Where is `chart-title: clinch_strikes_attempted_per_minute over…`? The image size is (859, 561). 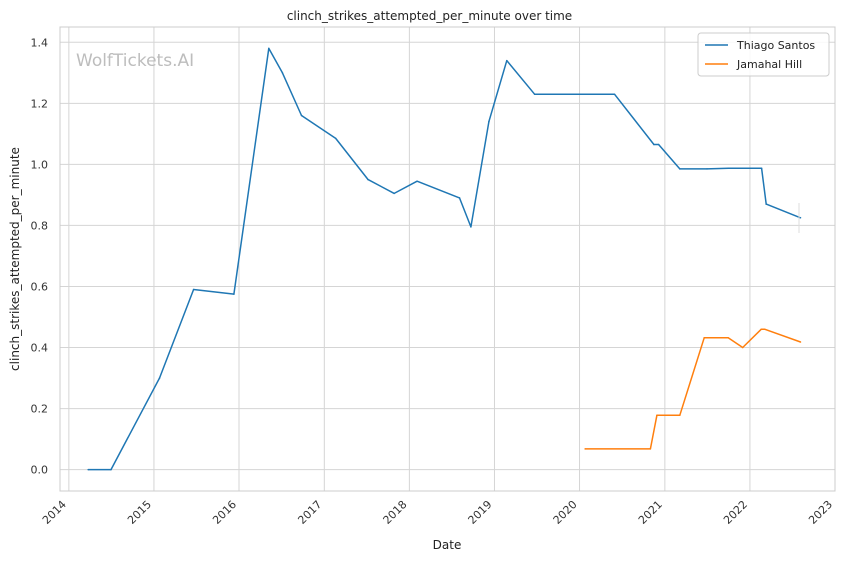 chart-title: clinch_strikes_attempted_per_minute over… is located at coordinates (429, 16).